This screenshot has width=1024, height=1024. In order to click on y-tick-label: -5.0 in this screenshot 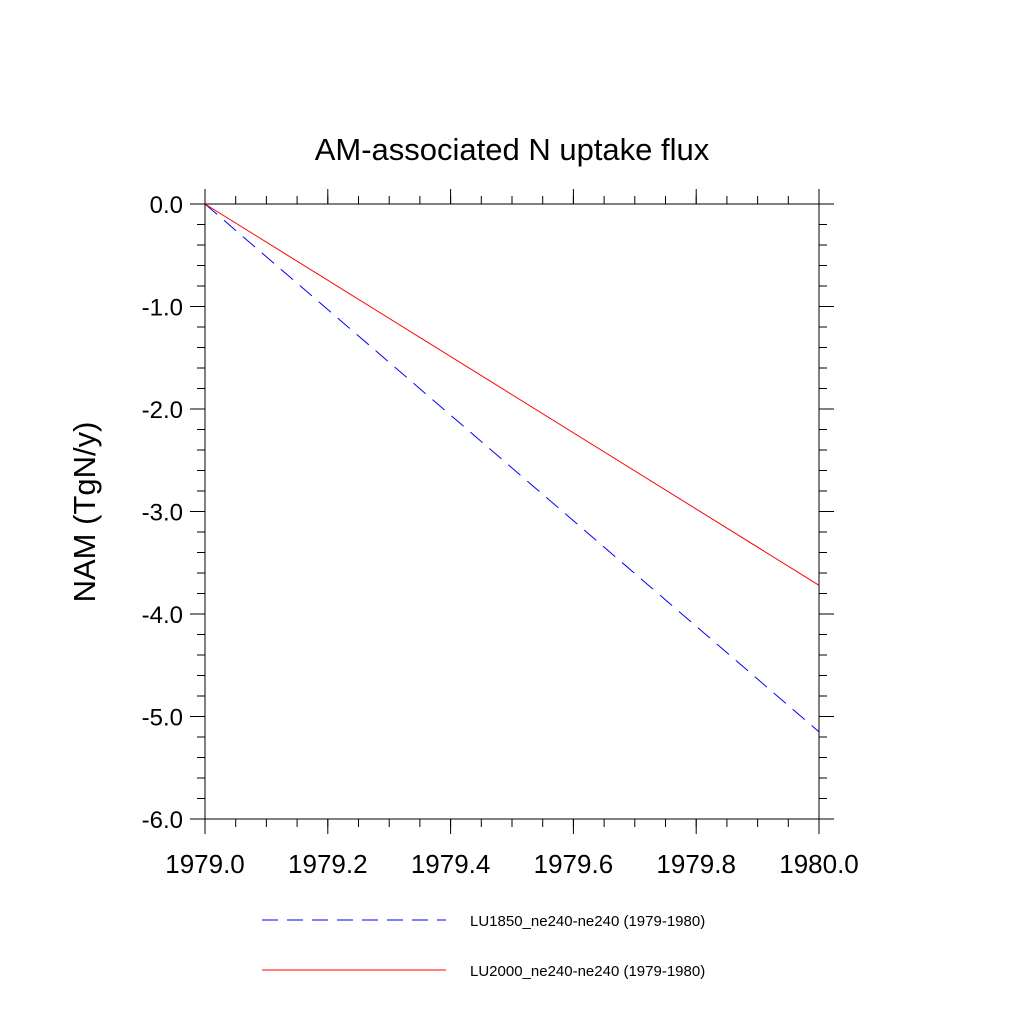, I will do `click(162, 718)`.